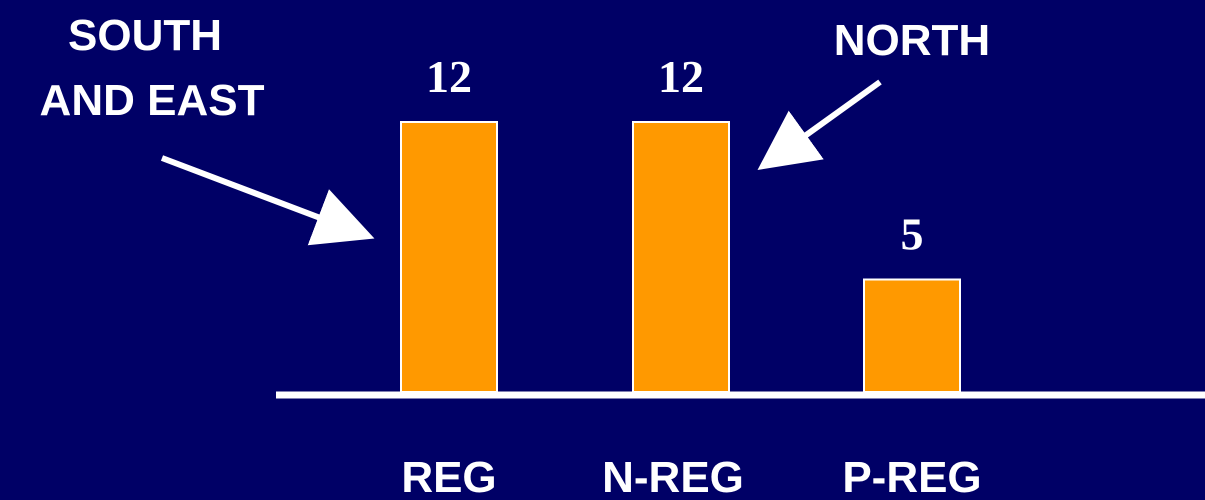 The width and height of the screenshot is (1205, 500). Describe the element at coordinates (912, 40) in the screenshot. I see `annotation-north-label: NORTH` at that location.